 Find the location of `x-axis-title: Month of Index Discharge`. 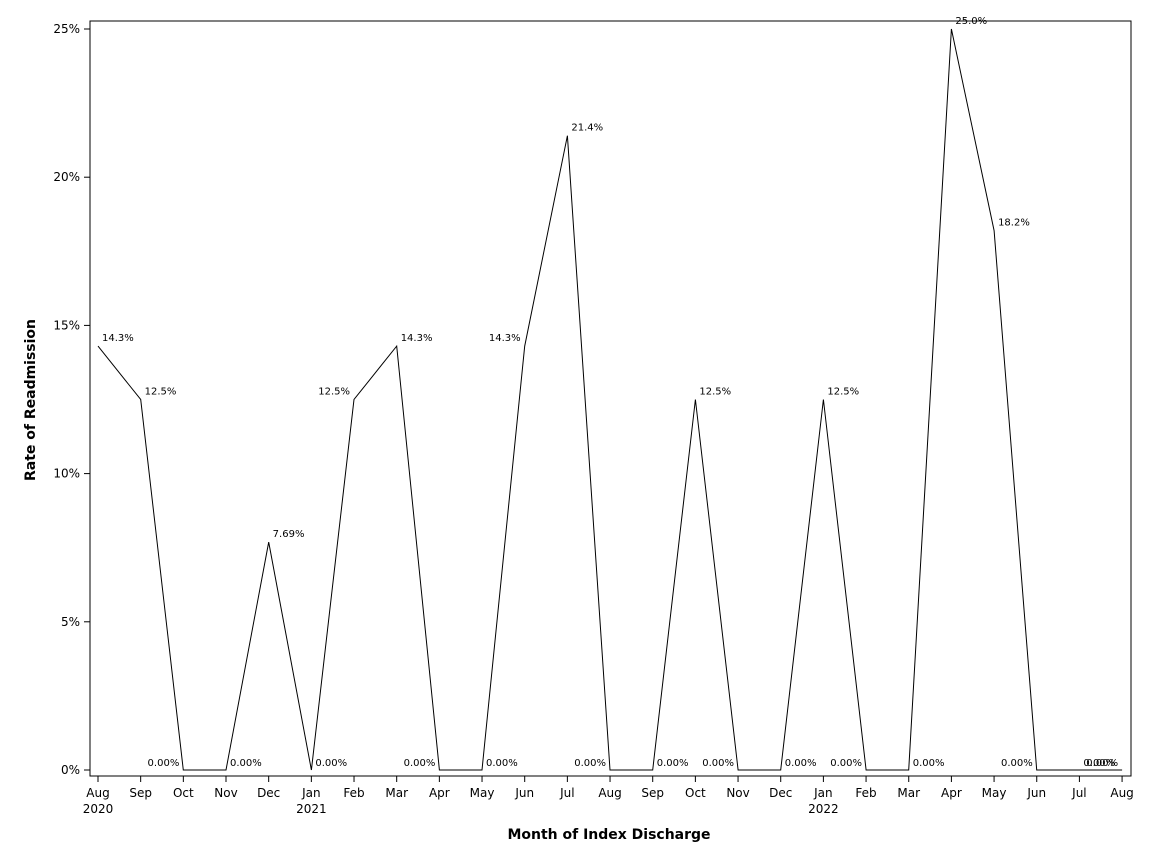

x-axis-title: Month of Index Discharge is located at coordinates (608, 835).